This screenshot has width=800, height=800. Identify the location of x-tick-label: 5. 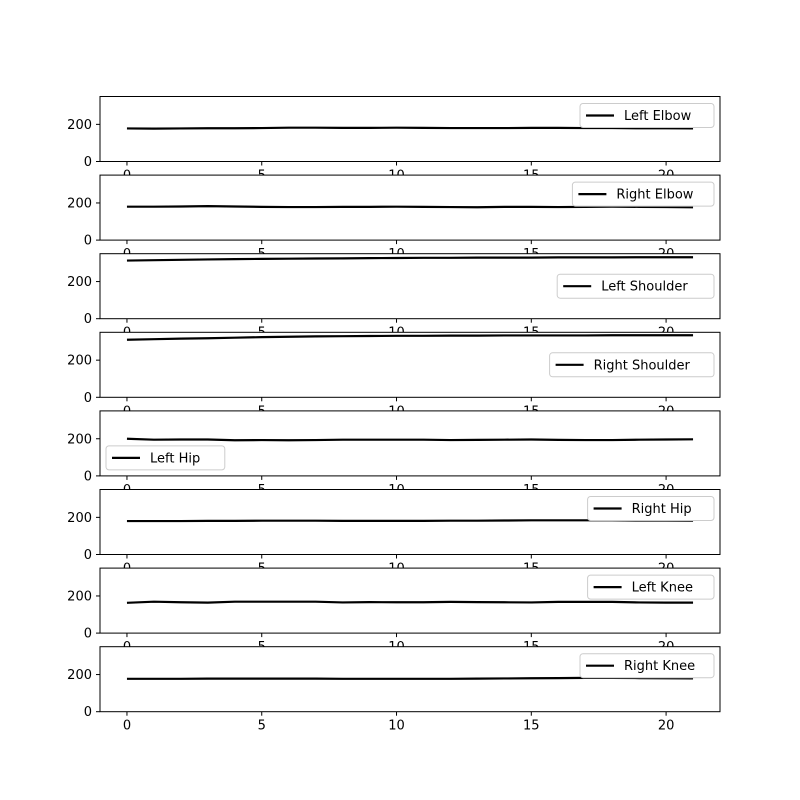
(262, 726).